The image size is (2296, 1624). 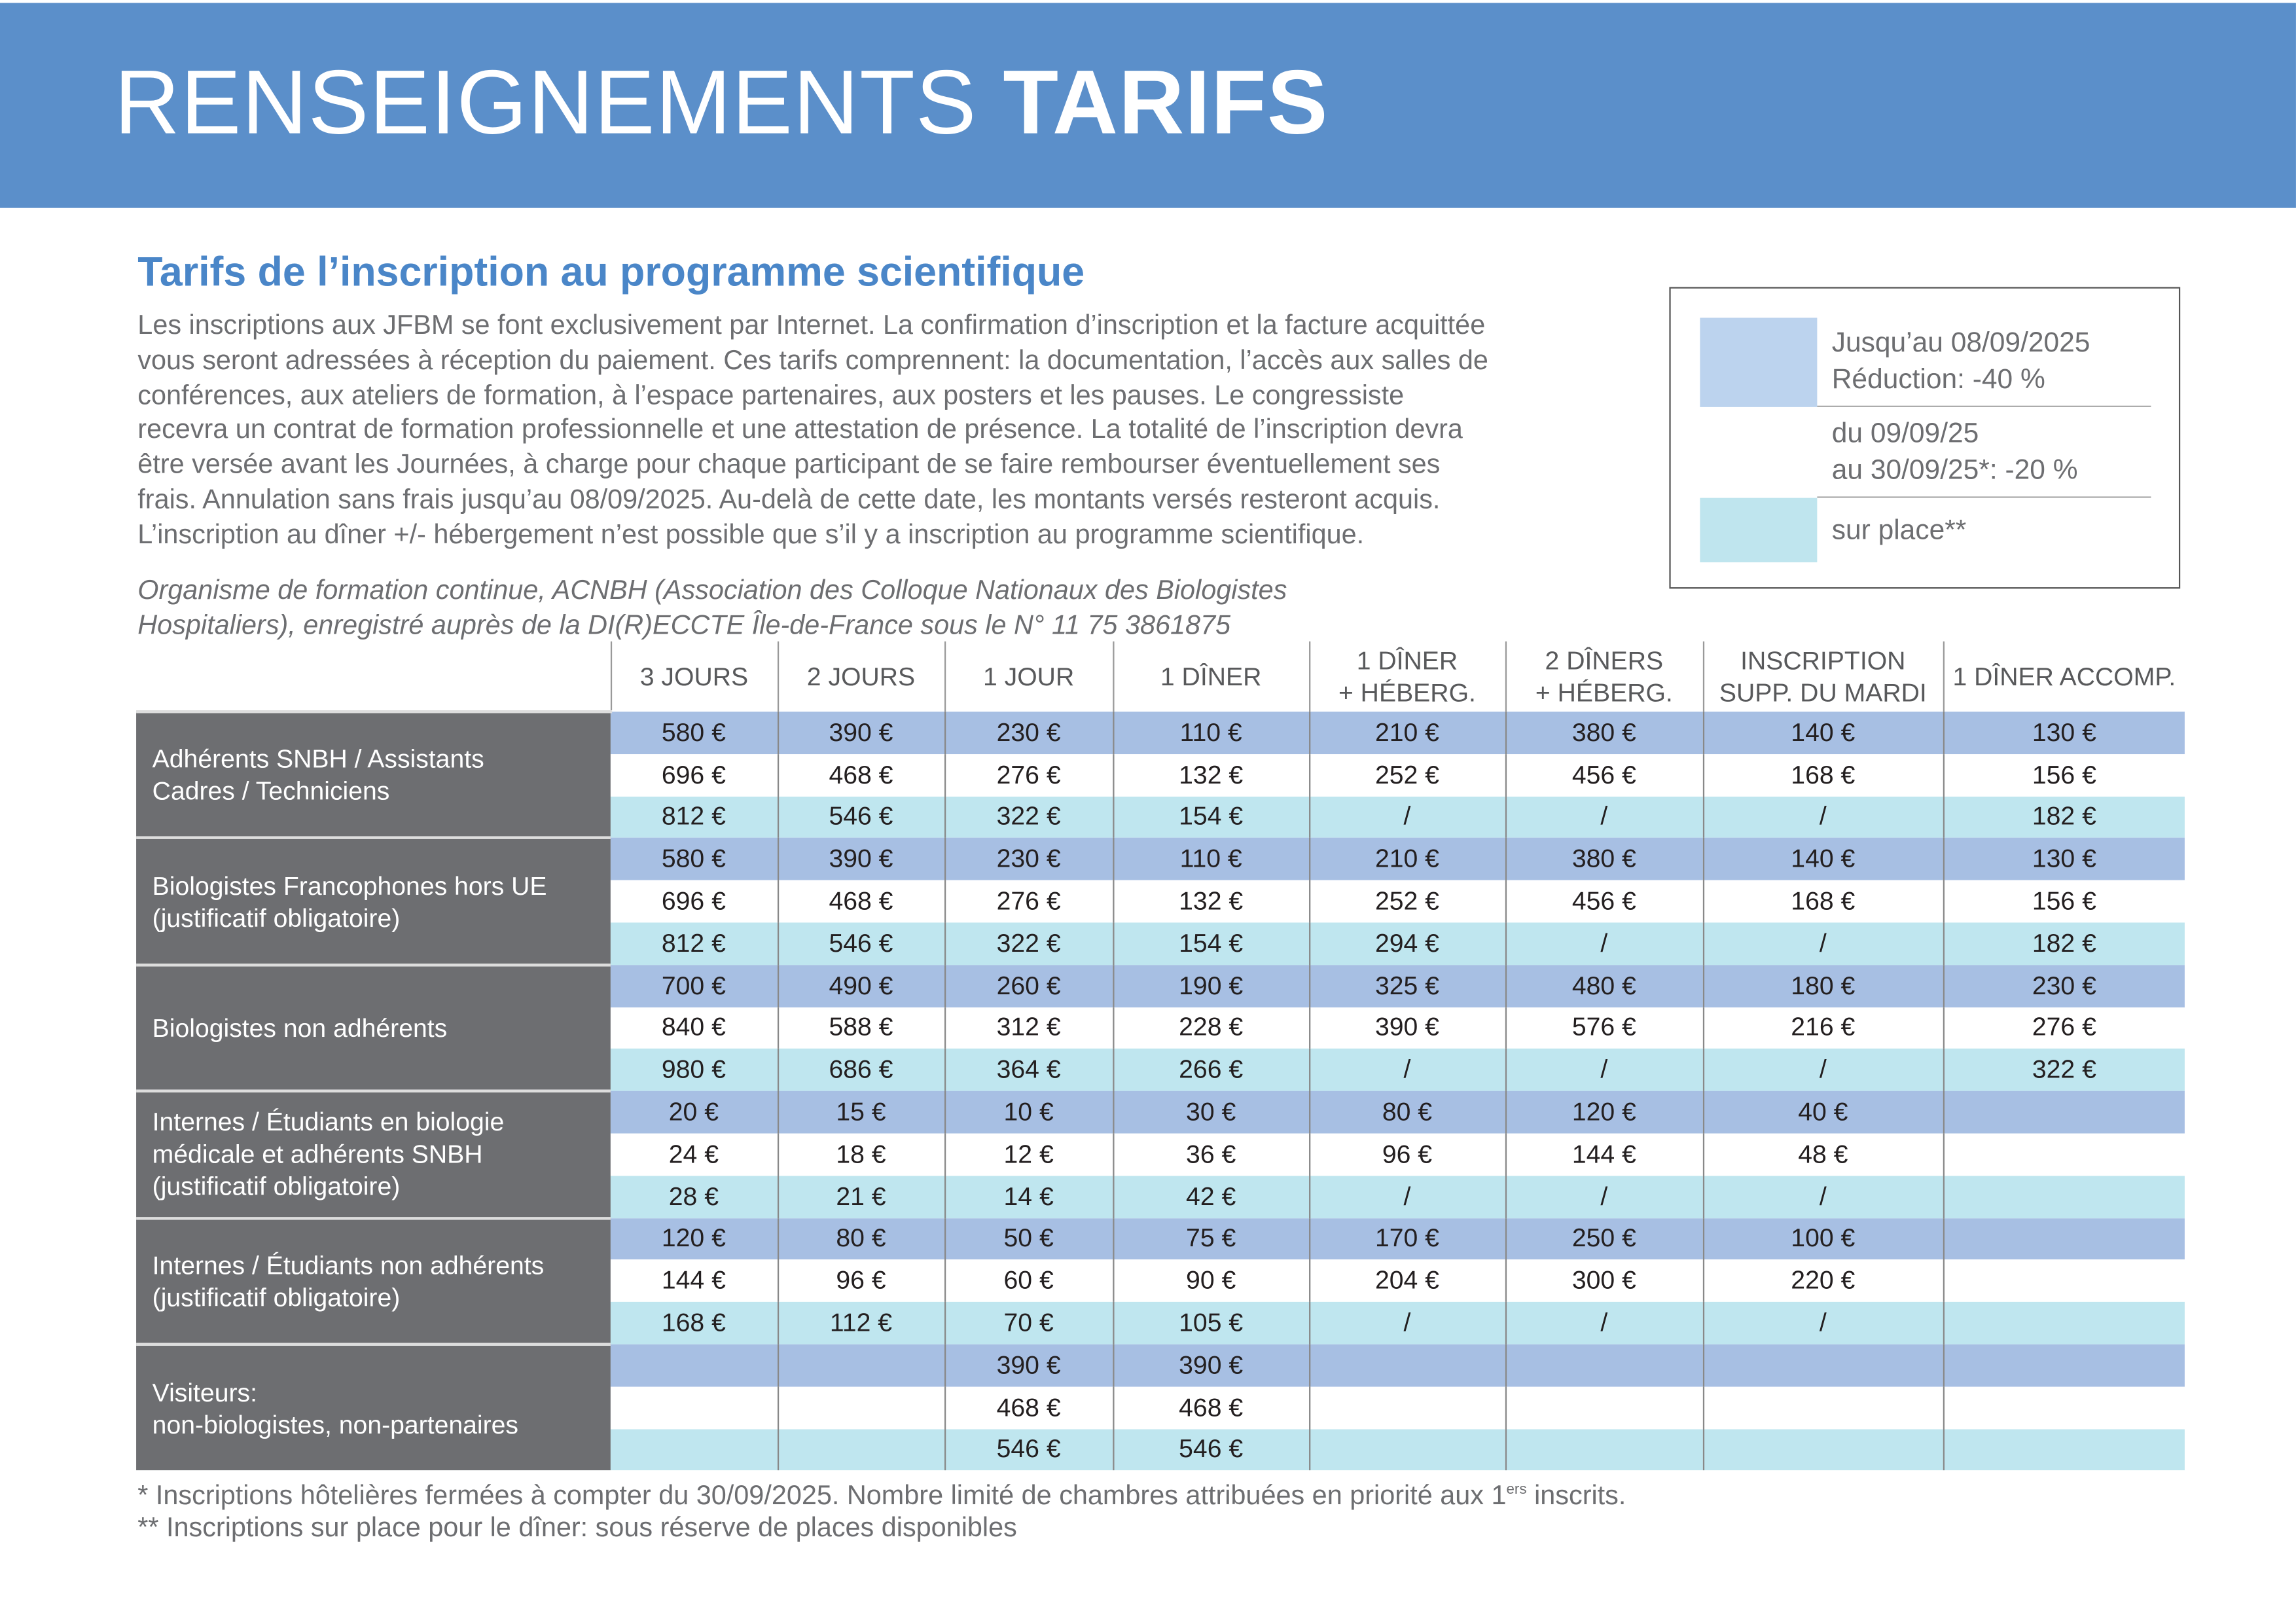 I want to click on title-light: RENSEIGNEMENTS, so click(x=545, y=103).